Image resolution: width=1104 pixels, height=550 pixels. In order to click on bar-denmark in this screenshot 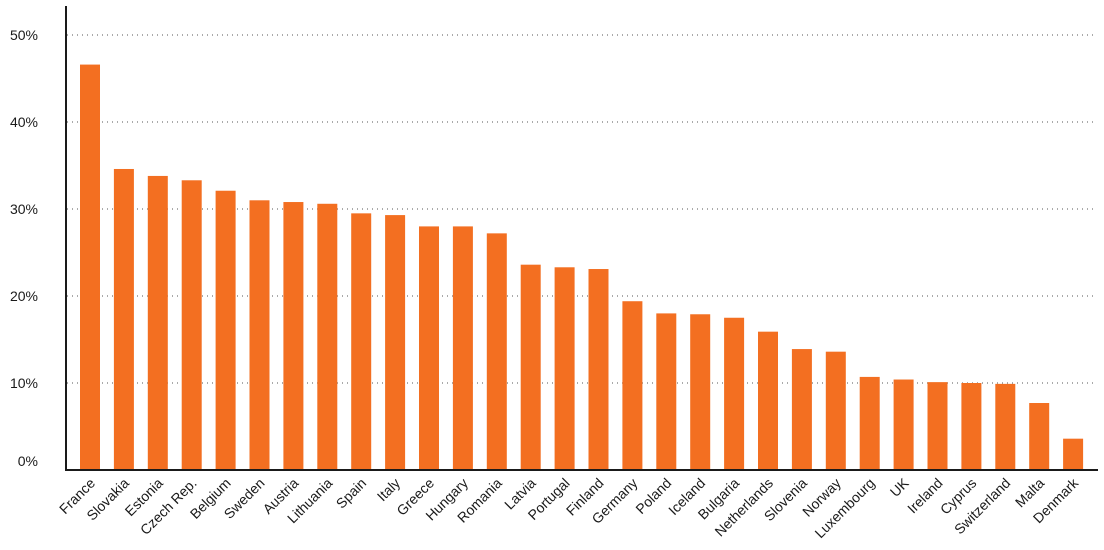, I will do `click(1073, 454)`.